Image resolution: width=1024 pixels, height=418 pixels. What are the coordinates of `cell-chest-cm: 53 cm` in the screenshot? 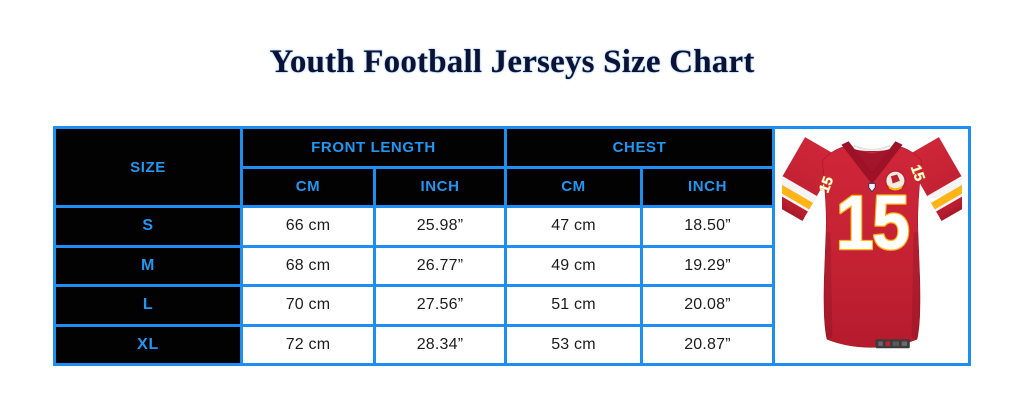 It's located at (573, 344).